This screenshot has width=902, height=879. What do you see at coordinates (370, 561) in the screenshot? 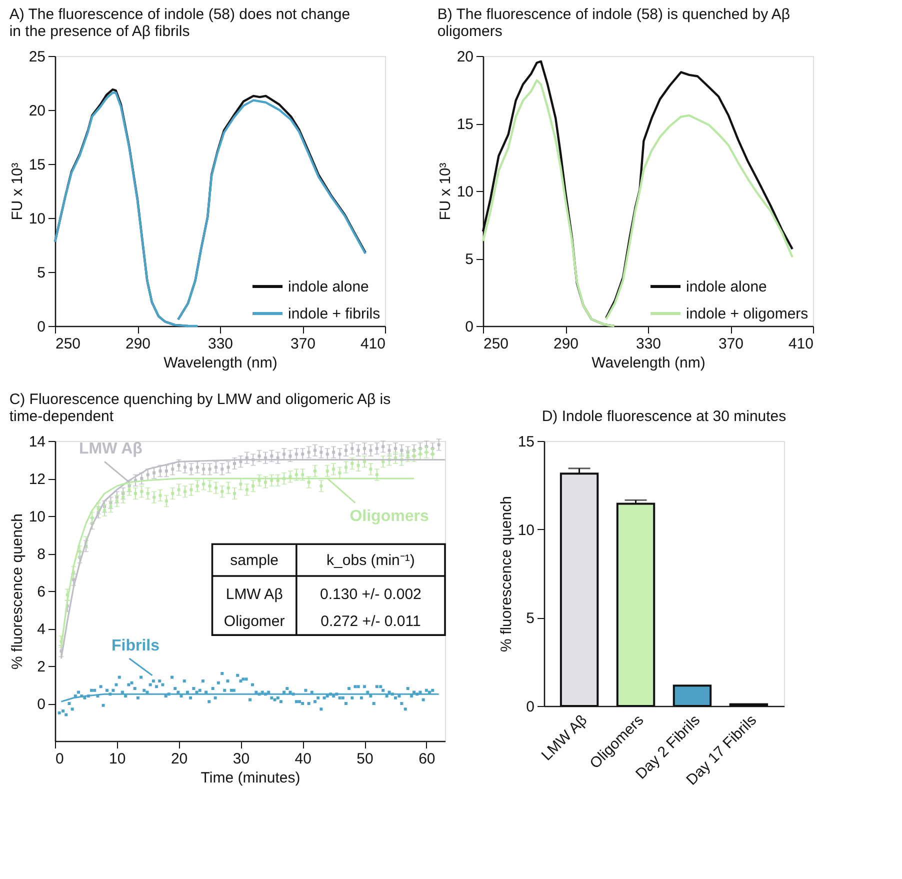
I see `annotation: k_obs (min⁻¹)` at bounding box center [370, 561].